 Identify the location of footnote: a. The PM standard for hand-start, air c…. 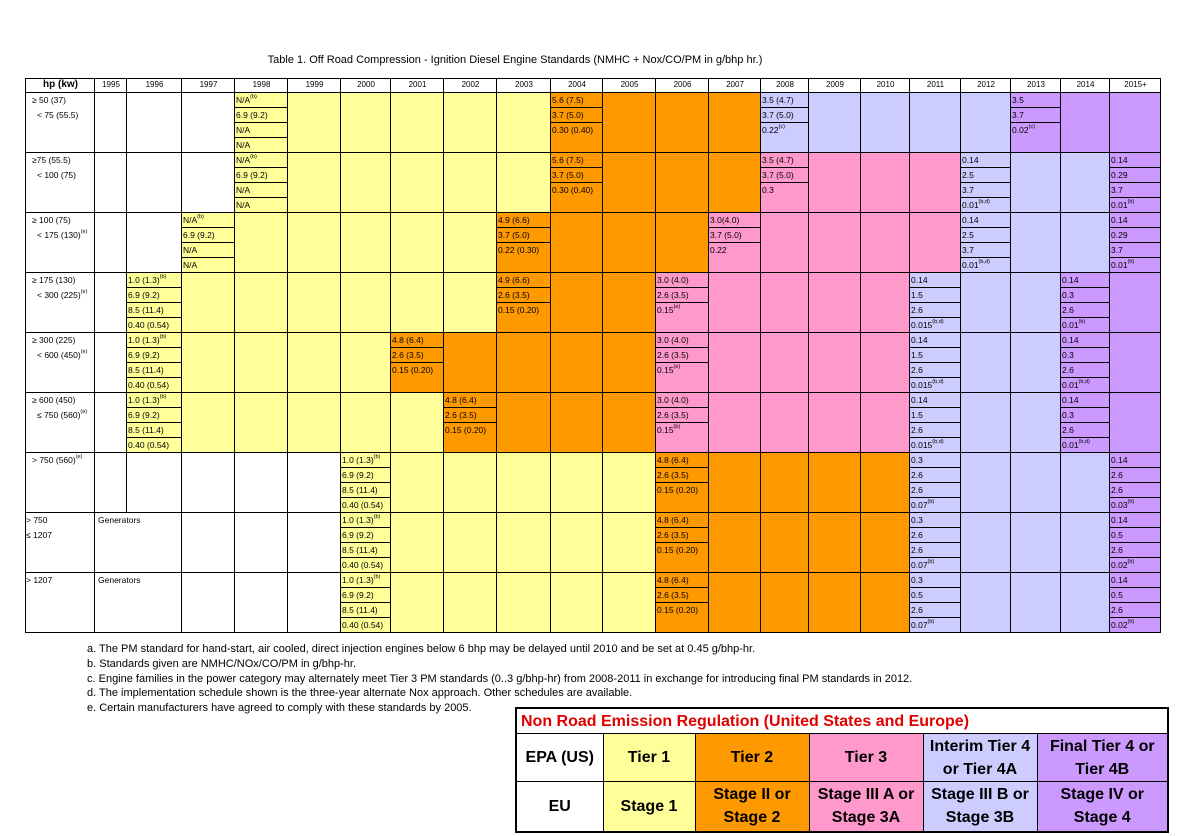
(421, 649).